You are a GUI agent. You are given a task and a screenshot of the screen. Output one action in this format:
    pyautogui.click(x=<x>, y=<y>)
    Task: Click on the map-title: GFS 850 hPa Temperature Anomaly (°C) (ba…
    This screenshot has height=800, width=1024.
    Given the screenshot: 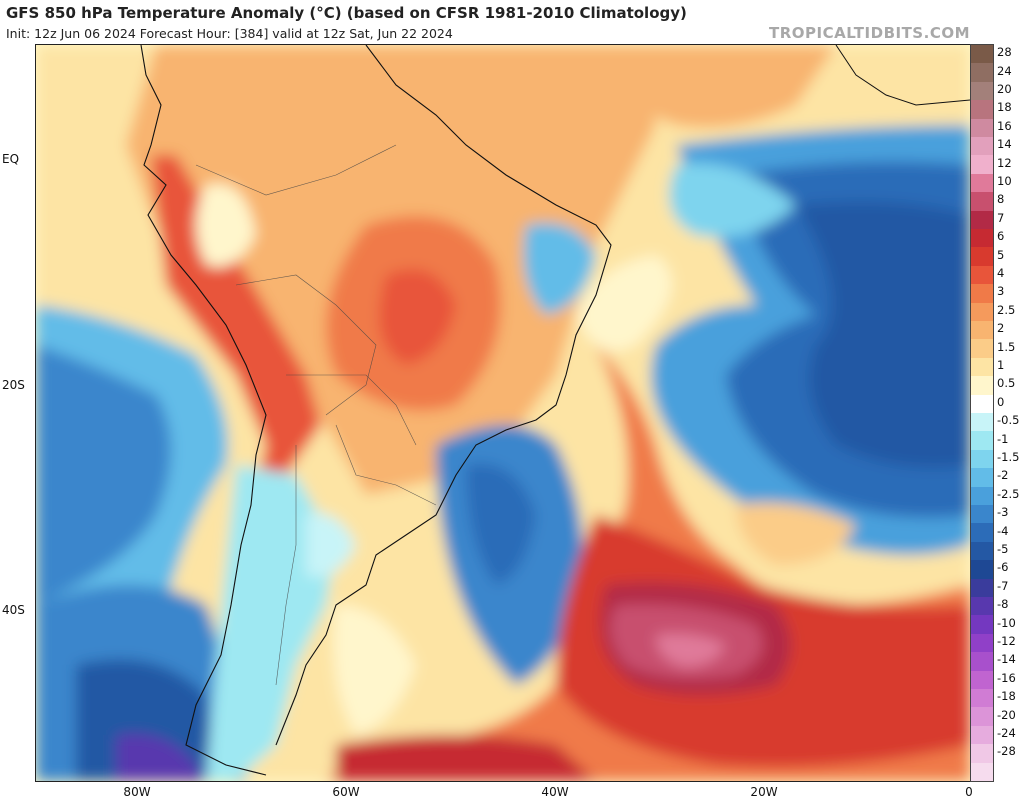 What is the action you would take?
    pyautogui.click(x=346, y=13)
    